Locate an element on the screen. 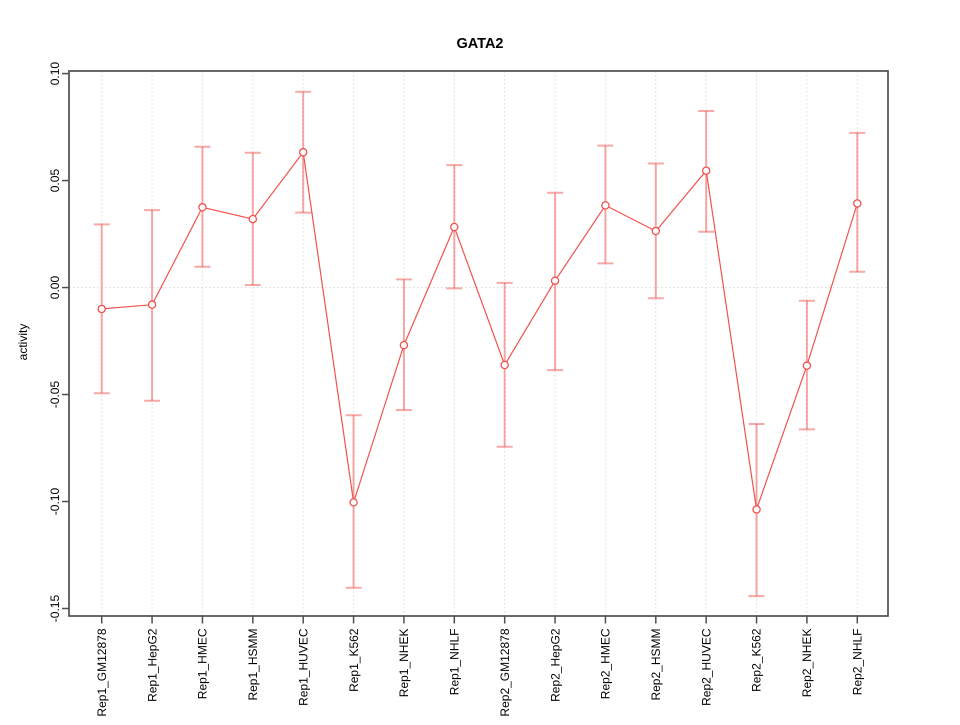 The height and width of the screenshot is (725, 960). x-tick-label: Rep1_NHEK is located at coordinates (404, 663).